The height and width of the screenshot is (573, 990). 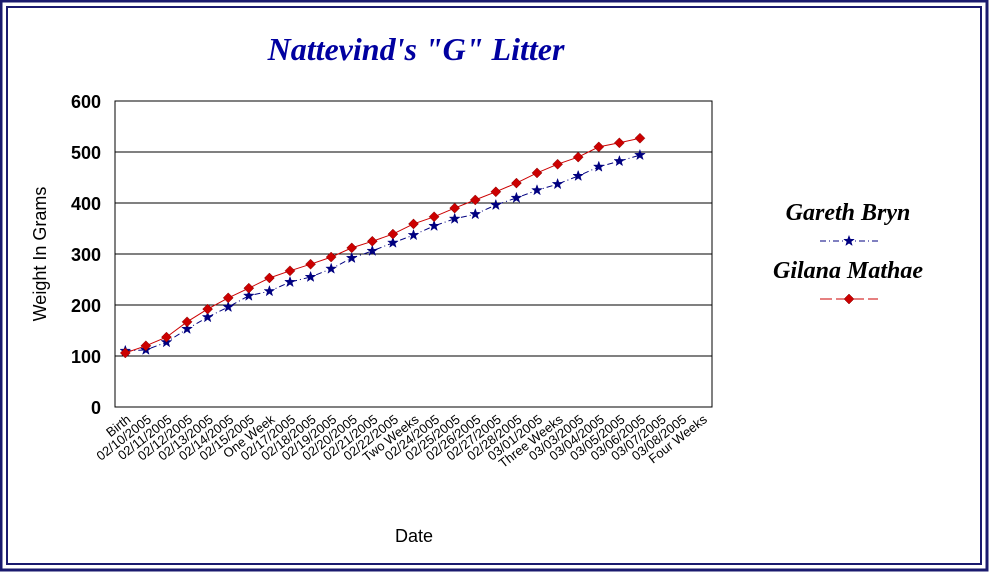 I want to click on y-tick-label: 100, so click(x=86, y=357).